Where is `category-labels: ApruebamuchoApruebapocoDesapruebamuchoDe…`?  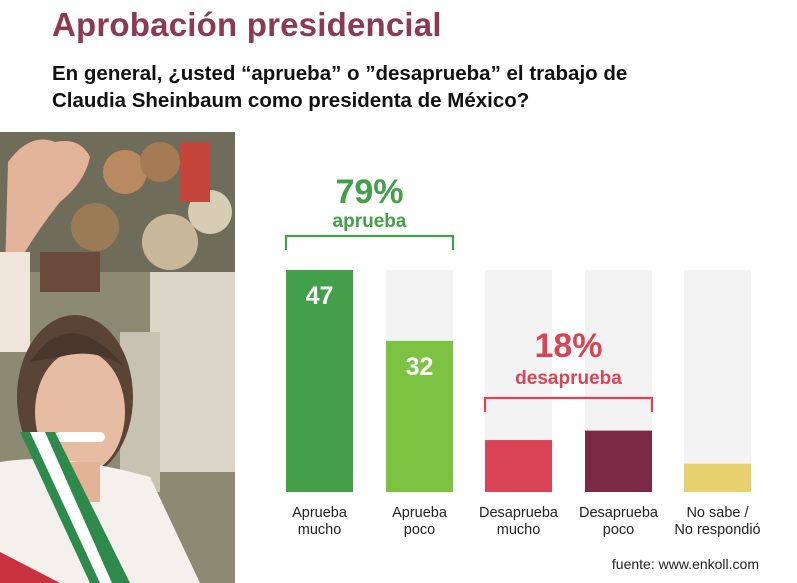
category-labels: ApruebamuchoApruebapocoDesapruebamuchoDe… is located at coordinates (526, 521).